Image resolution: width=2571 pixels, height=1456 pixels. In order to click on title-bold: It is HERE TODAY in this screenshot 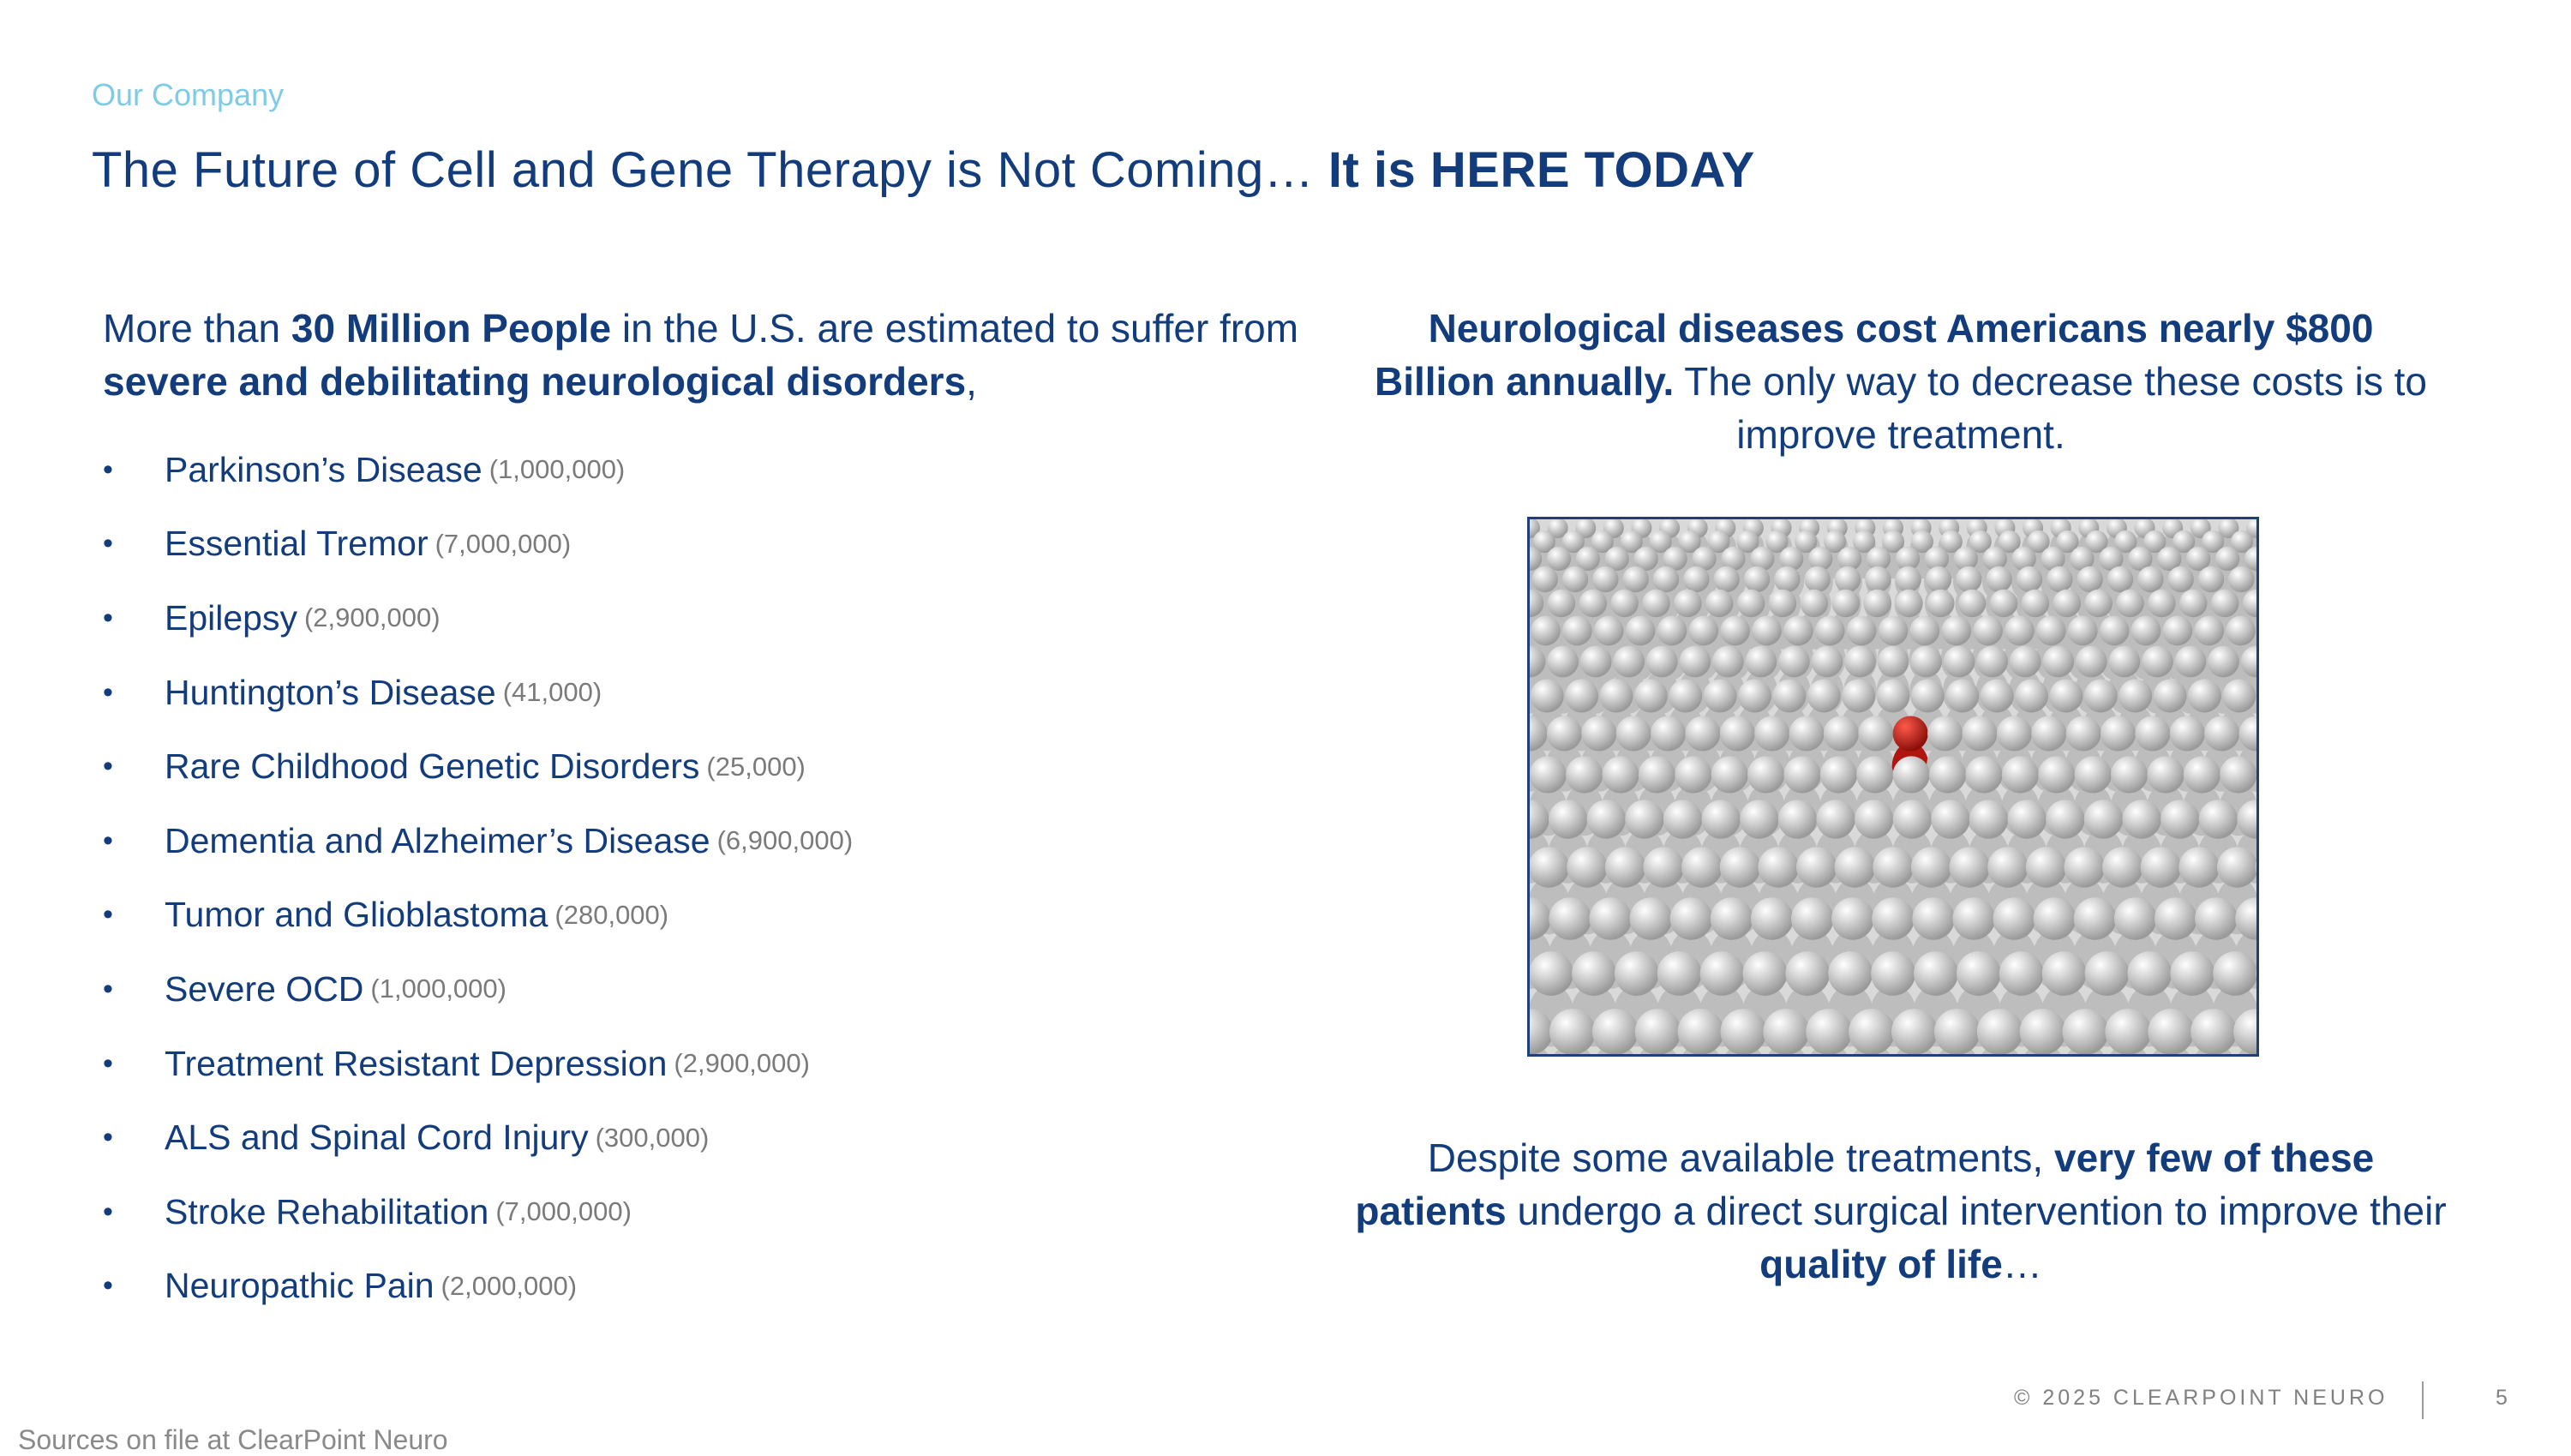, I will do `click(1541, 170)`.